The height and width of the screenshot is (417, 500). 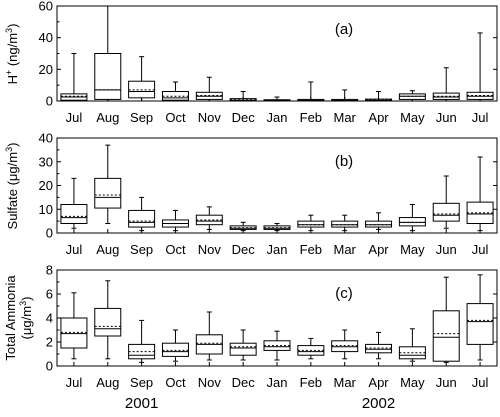 What do you see at coordinates (26, 336) in the screenshot?
I see `ylabel-text: (` at bounding box center [26, 336].